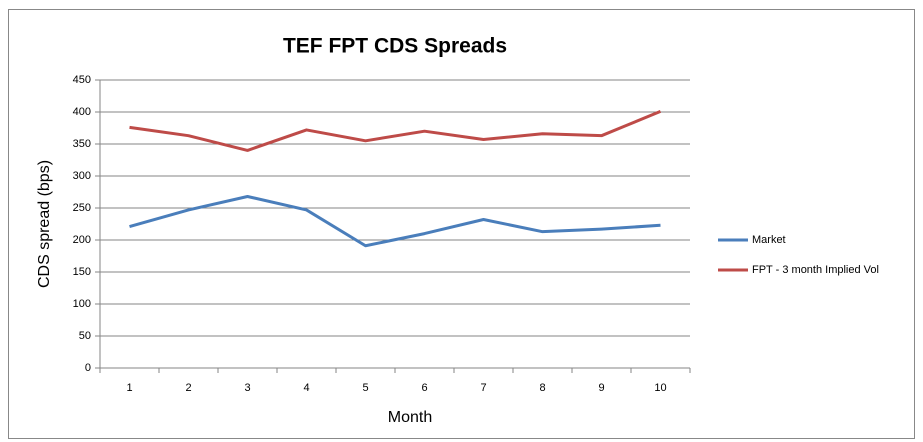 The image size is (923, 442). What do you see at coordinates (410, 417) in the screenshot?
I see `x-axis-label: Month` at bounding box center [410, 417].